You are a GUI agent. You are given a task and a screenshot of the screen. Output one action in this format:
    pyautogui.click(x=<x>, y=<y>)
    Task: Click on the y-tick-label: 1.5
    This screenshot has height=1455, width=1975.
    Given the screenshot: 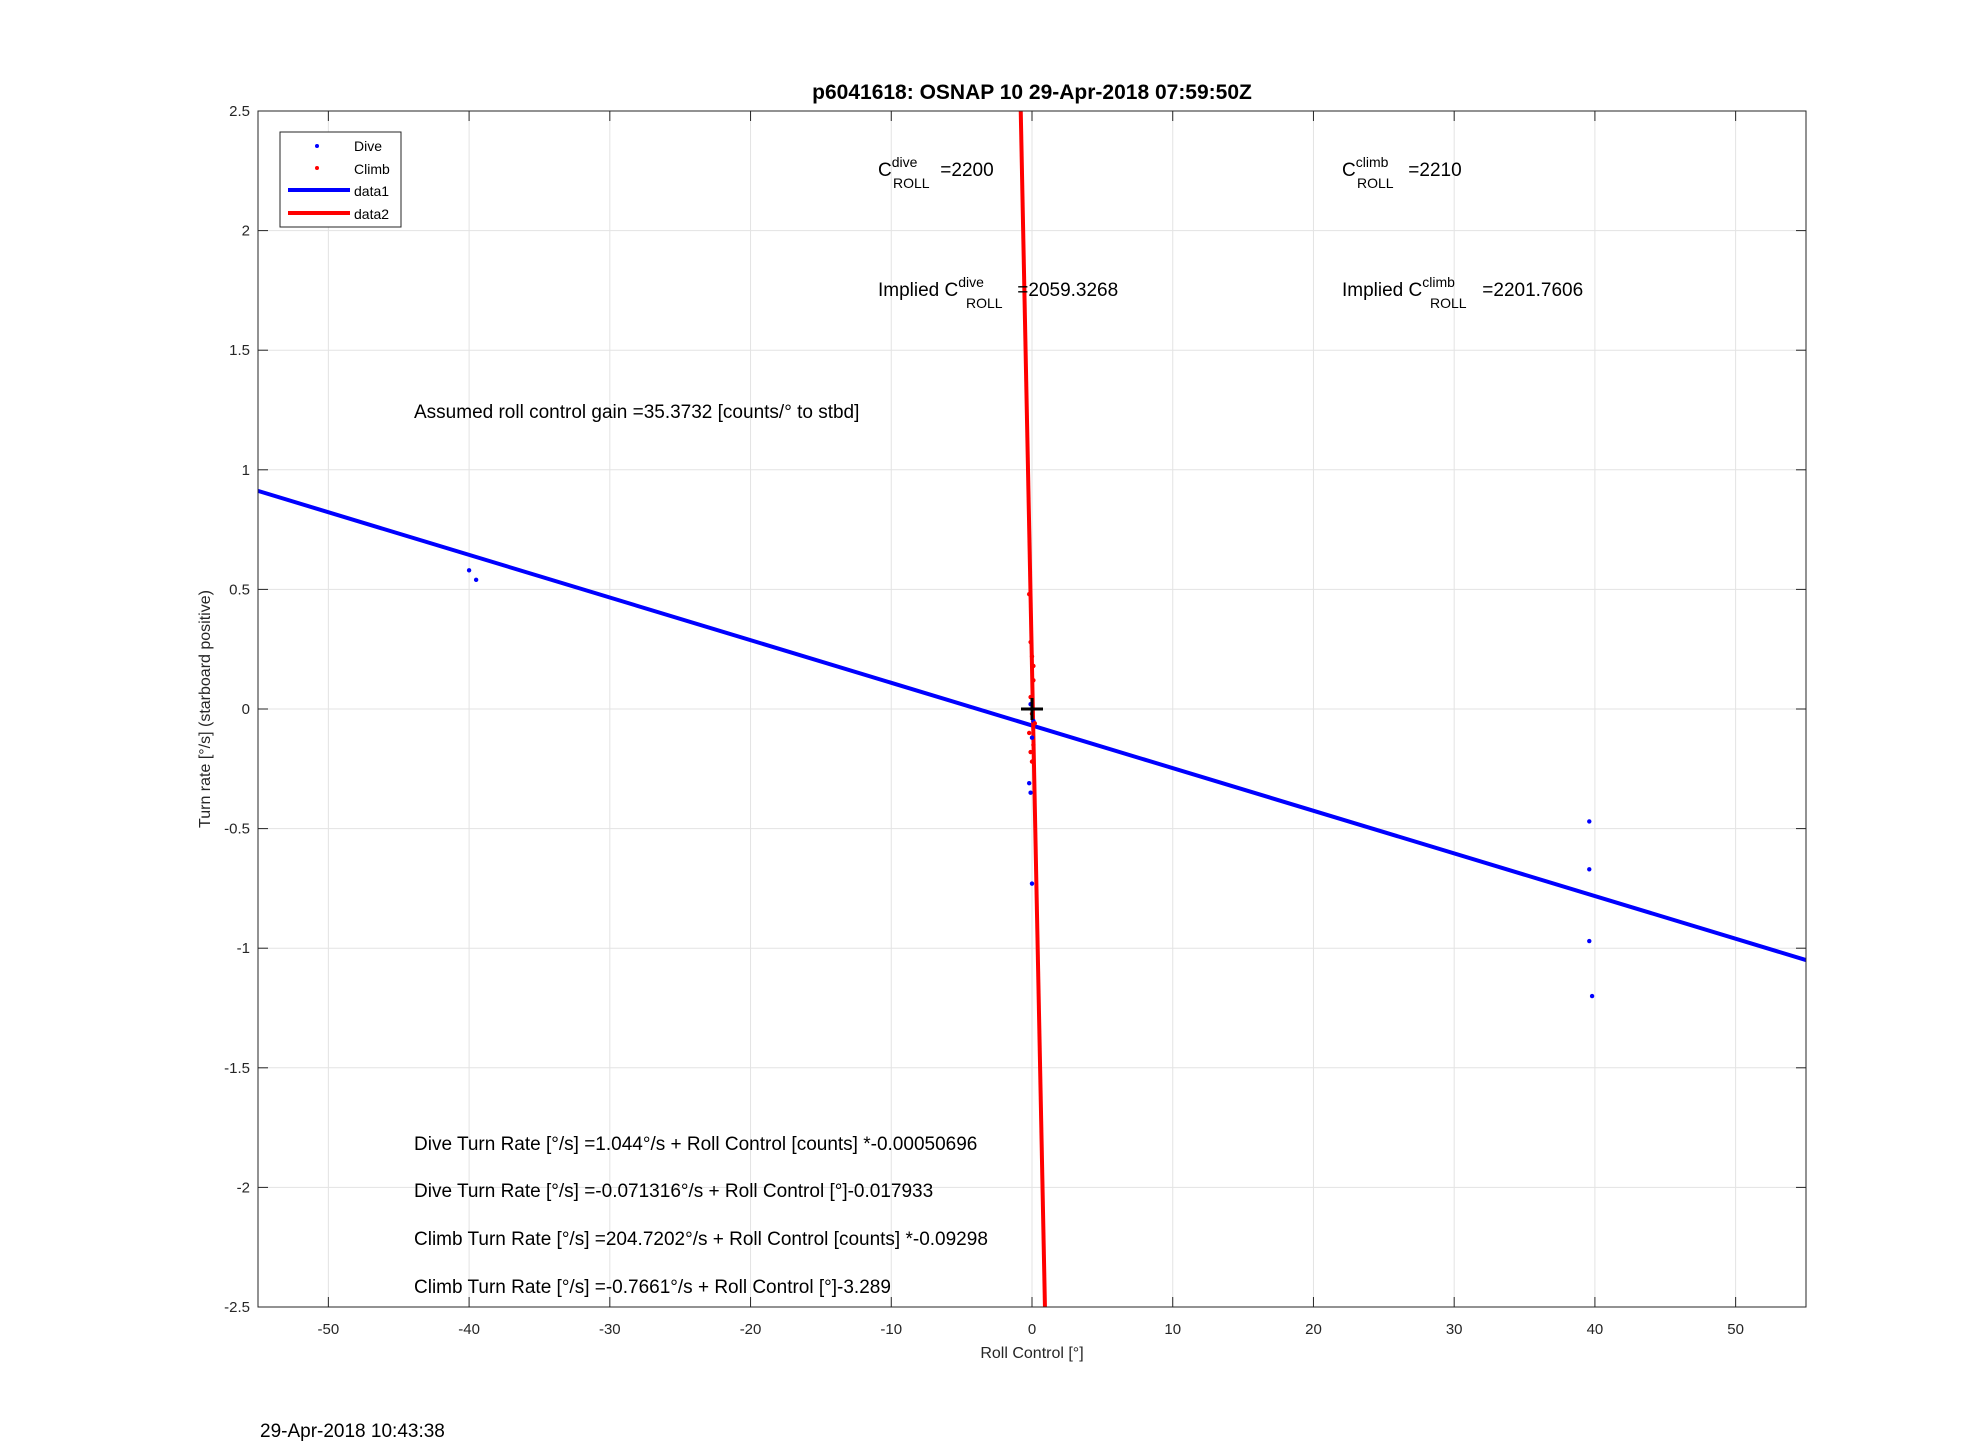 What is the action you would take?
    pyautogui.click(x=239, y=350)
    